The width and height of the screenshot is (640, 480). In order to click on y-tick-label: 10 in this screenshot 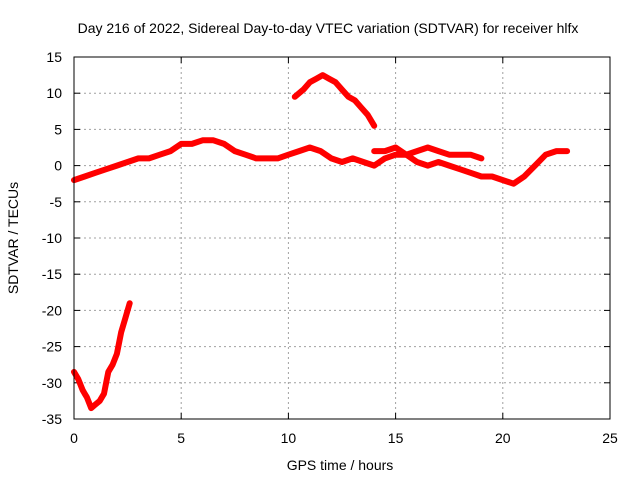, I will do `click(54, 93)`.